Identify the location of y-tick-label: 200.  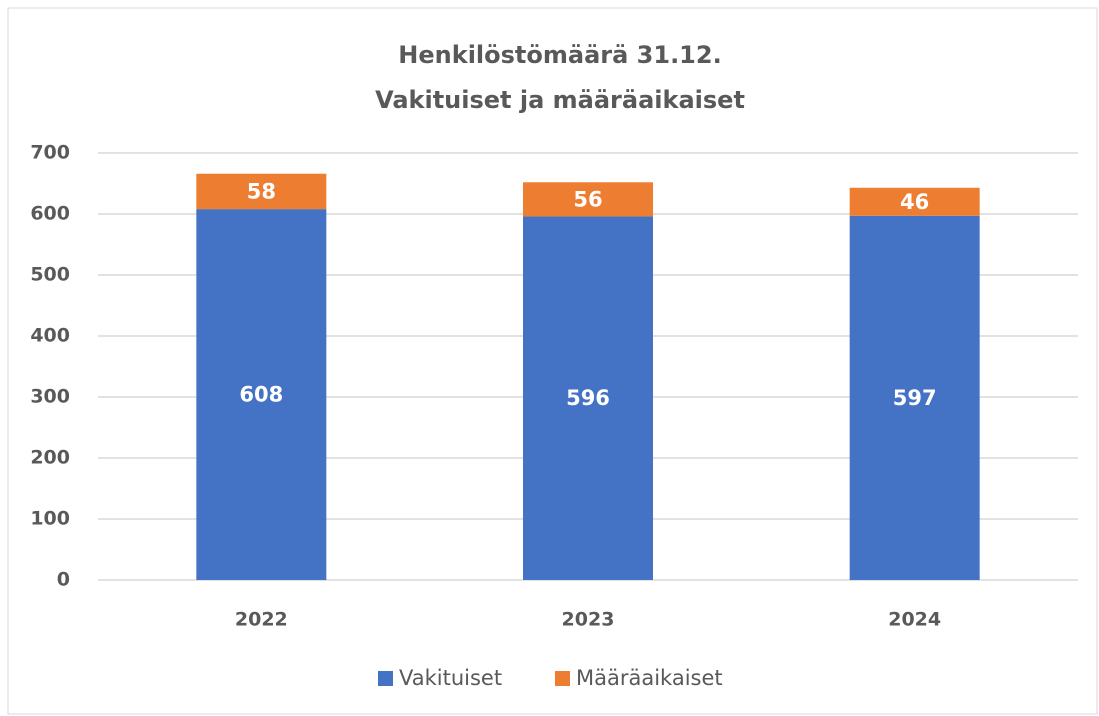
(50, 458).